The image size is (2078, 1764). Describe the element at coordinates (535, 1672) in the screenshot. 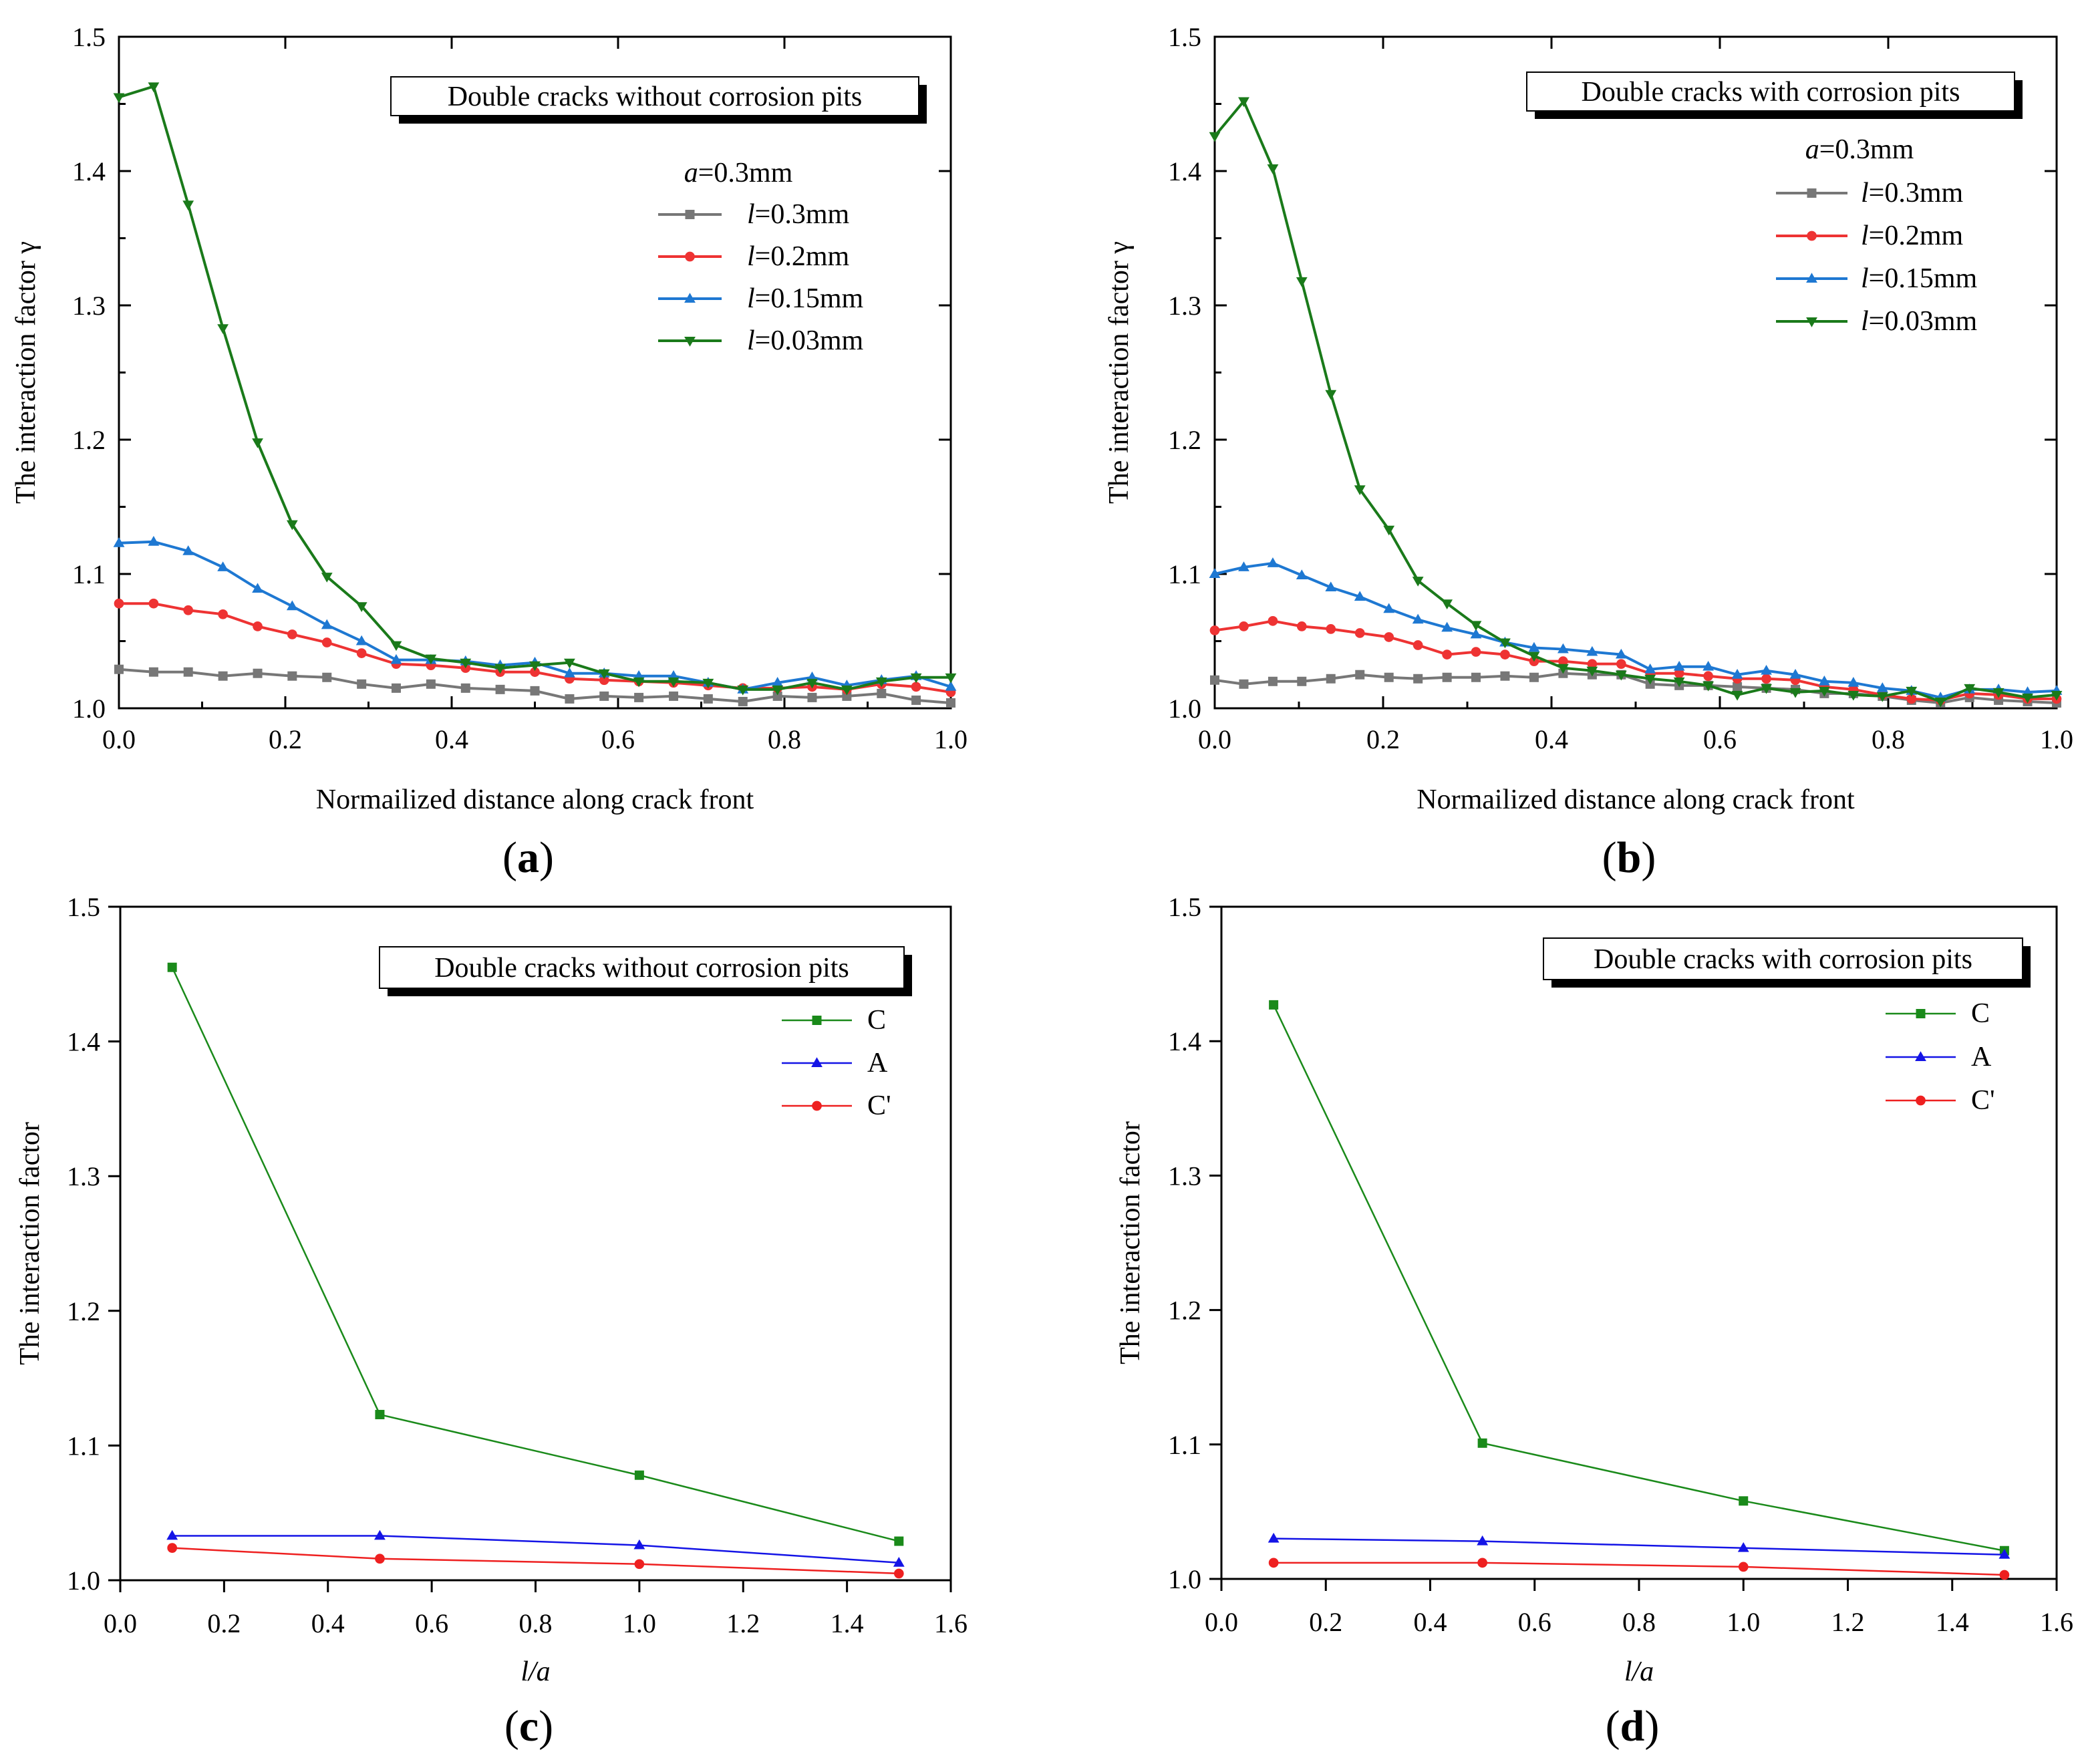

I see `x-axis-title-italic: l/a` at that location.